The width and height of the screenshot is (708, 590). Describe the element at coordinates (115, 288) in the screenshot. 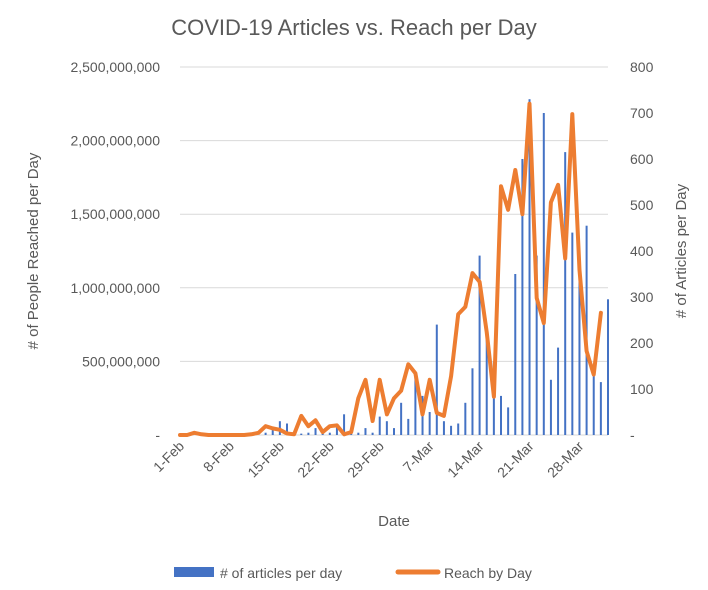

I see `left-tick-label: 1,000,000,000` at that location.